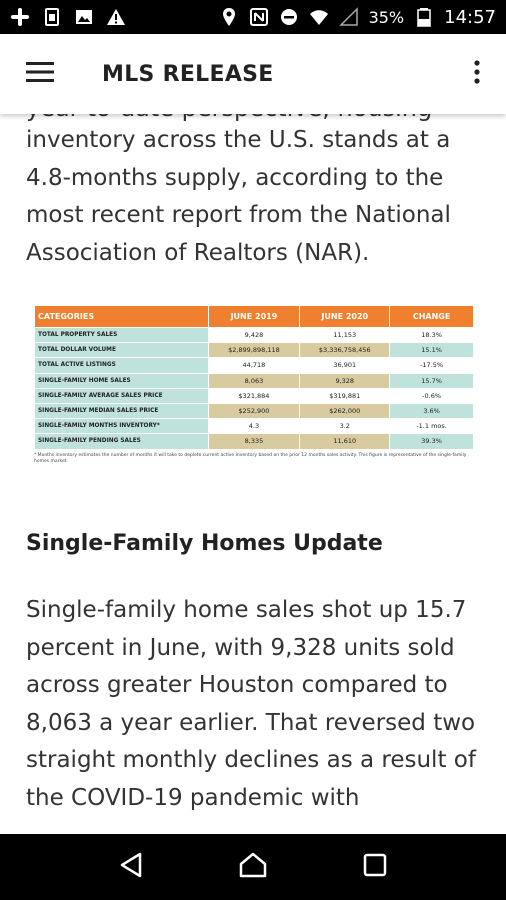  What do you see at coordinates (345, 426) in the screenshot?
I see `table-cell: 3.2` at bounding box center [345, 426].